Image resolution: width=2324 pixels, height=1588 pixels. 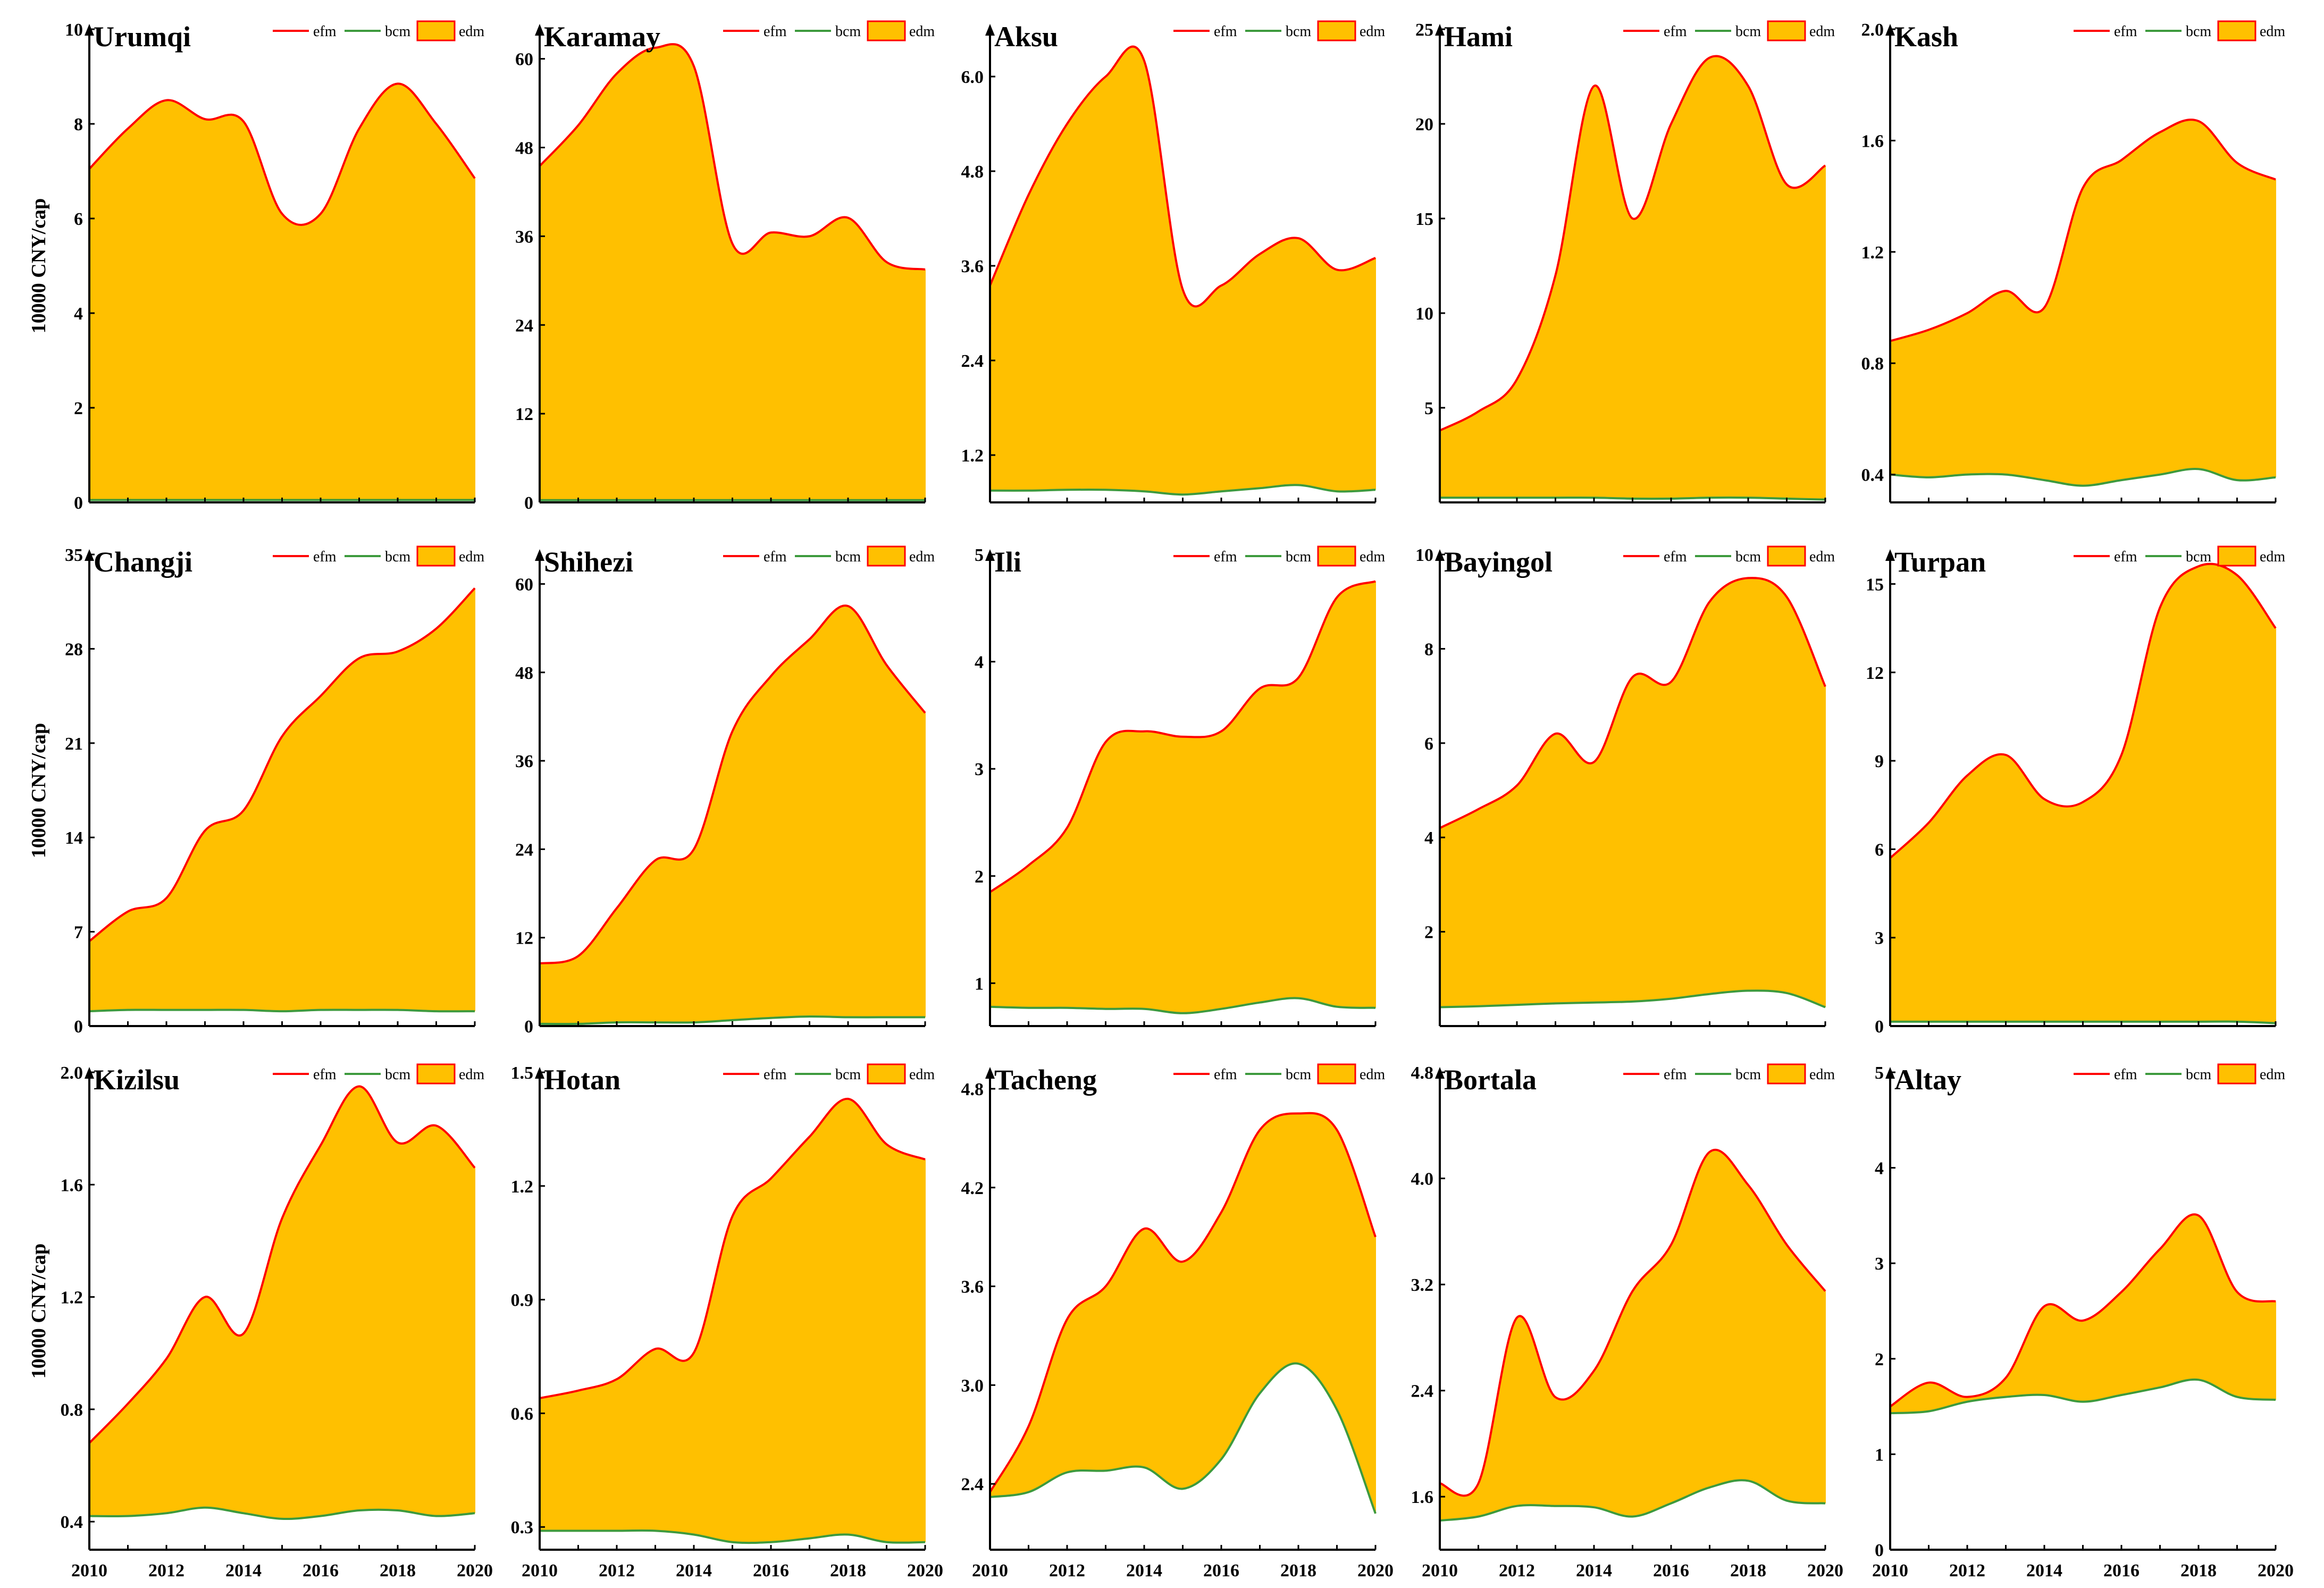 I want to click on chart-panel-kash: 0.4 0.8 1.2 1.6 2.0 Kash efm bcm edm, so click(x=2073, y=261).